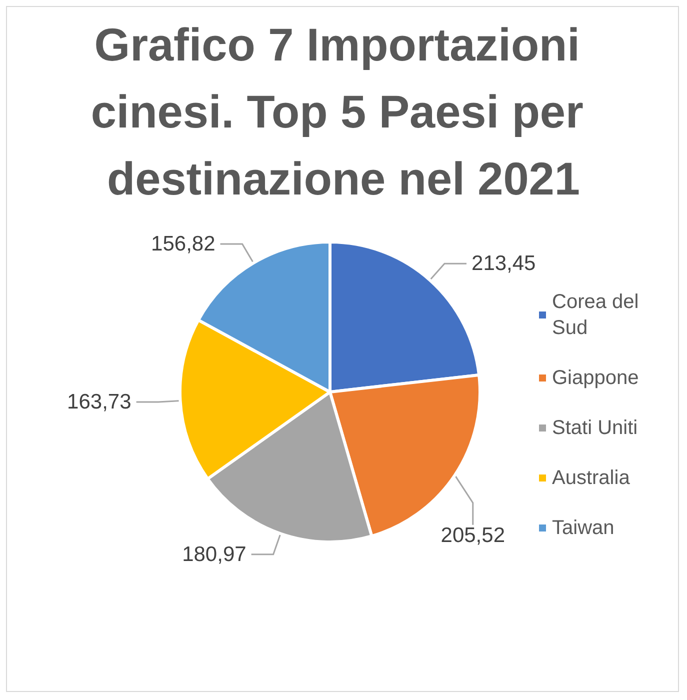 This screenshot has width=687, height=700. I want to click on data-label: 163,73, so click(99, 402).